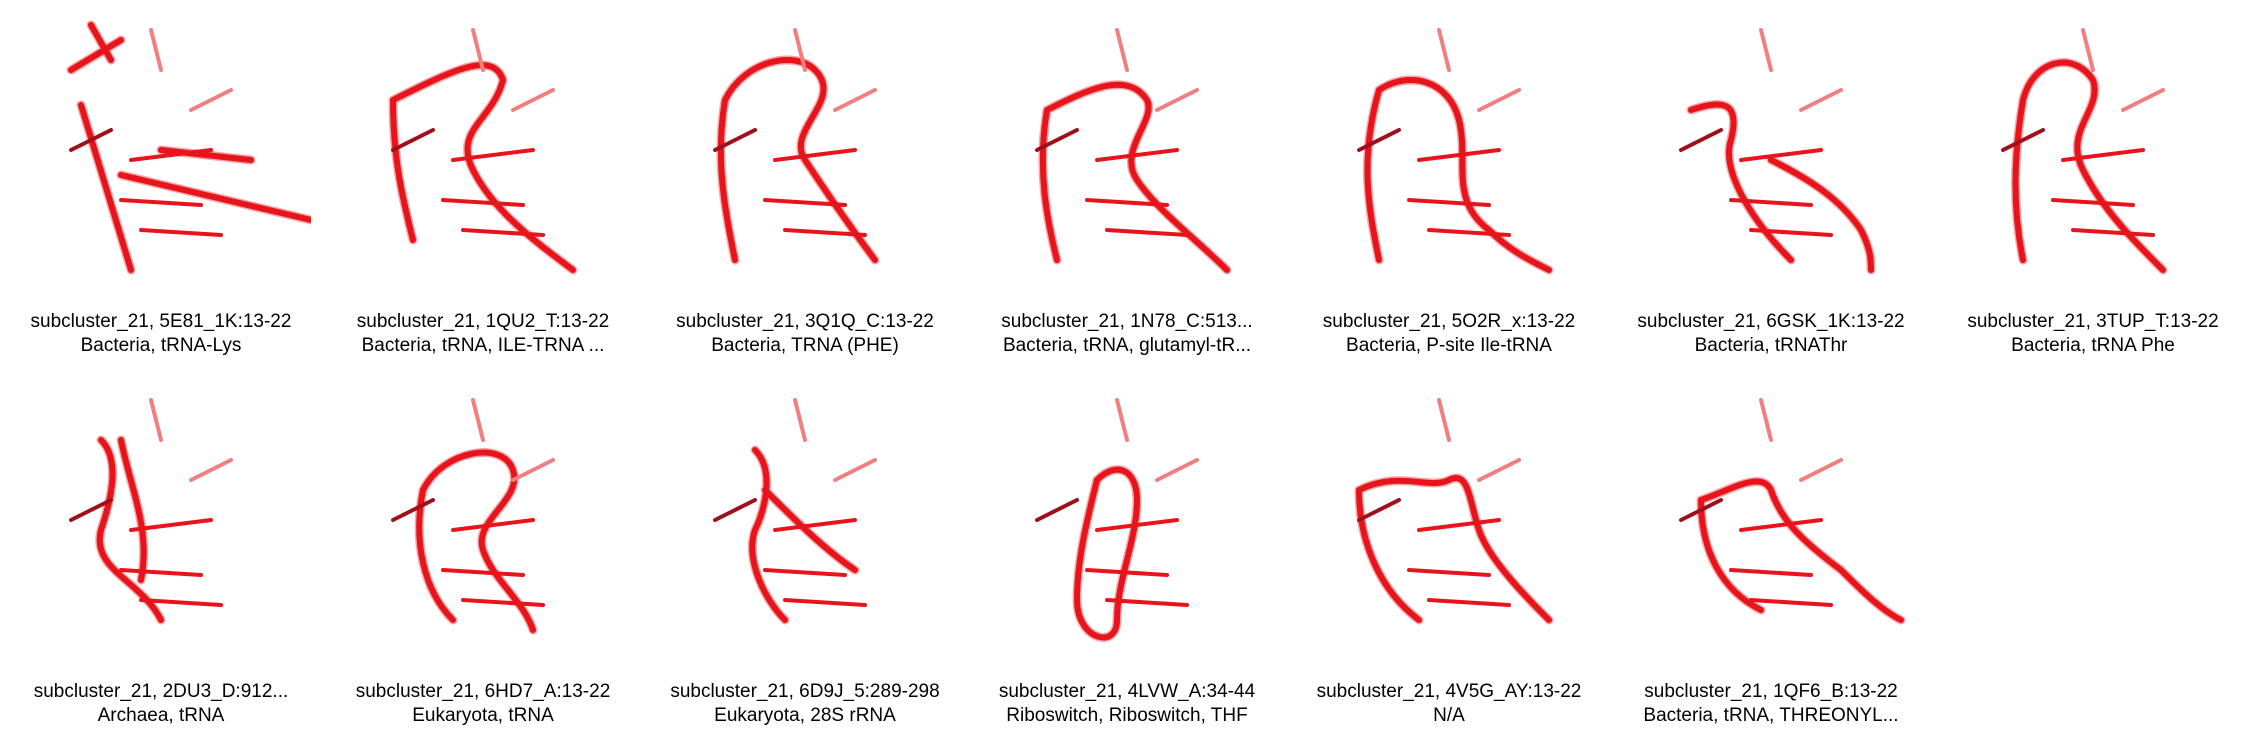  I want to click on structure-id-label: subcluster_21, 3Q1Q_C:13-22, so click(805, 321).